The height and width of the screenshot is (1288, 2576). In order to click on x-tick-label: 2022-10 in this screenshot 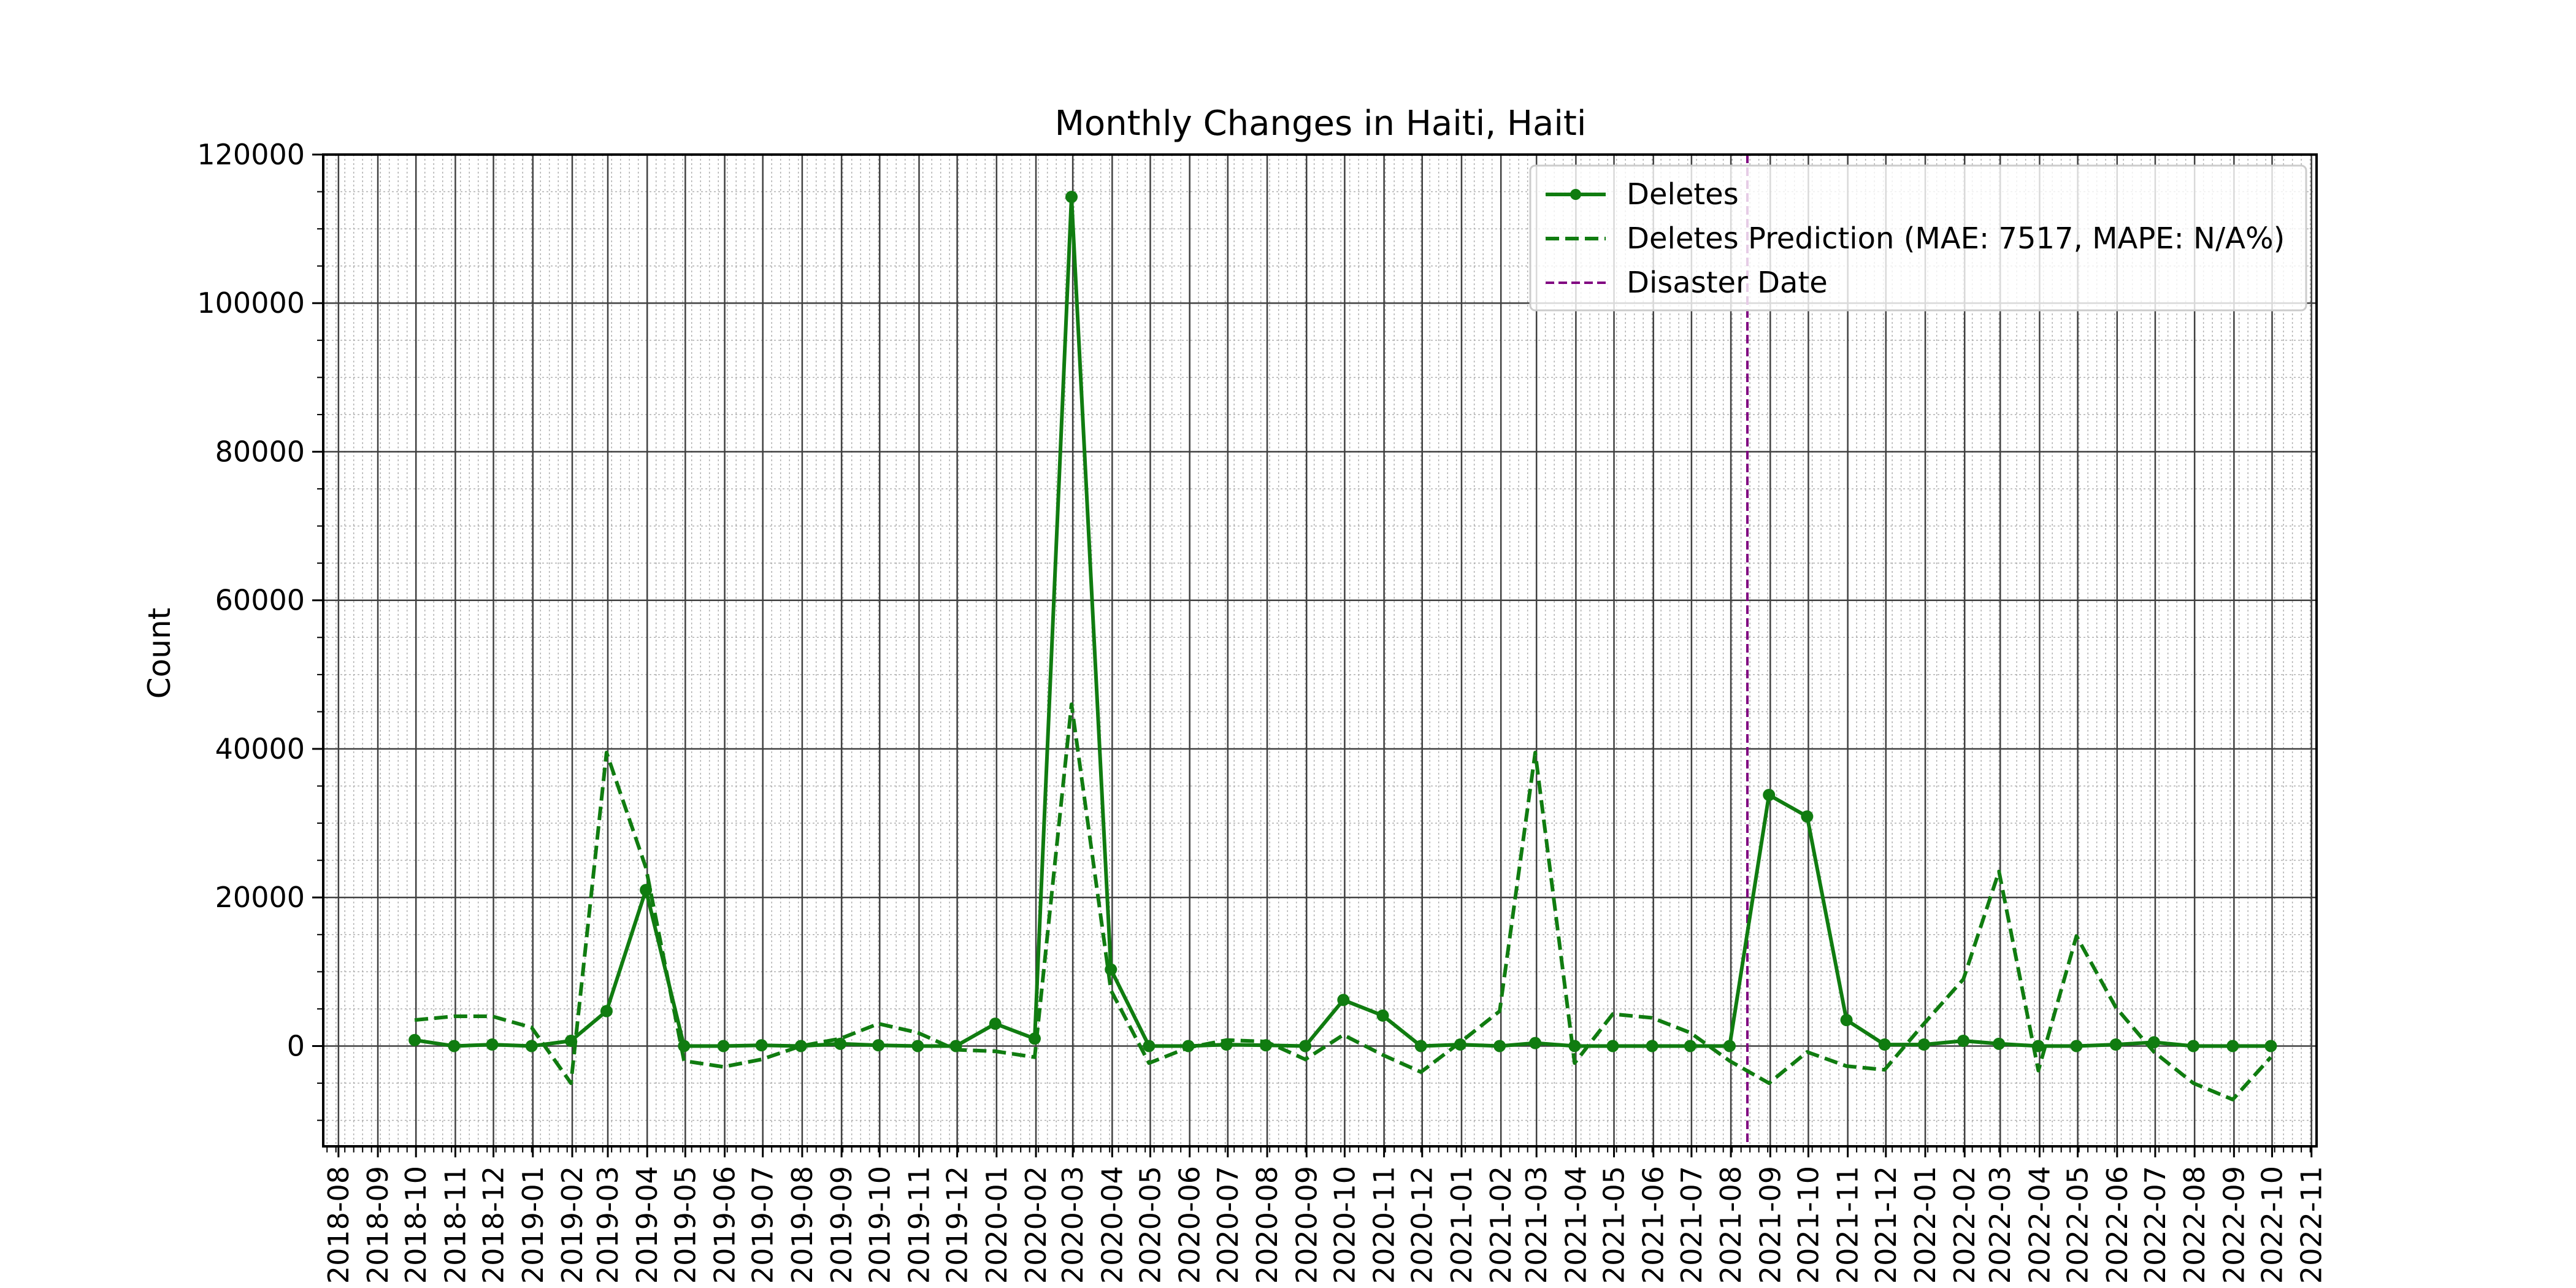, I will do `click(2272, 1225)`.